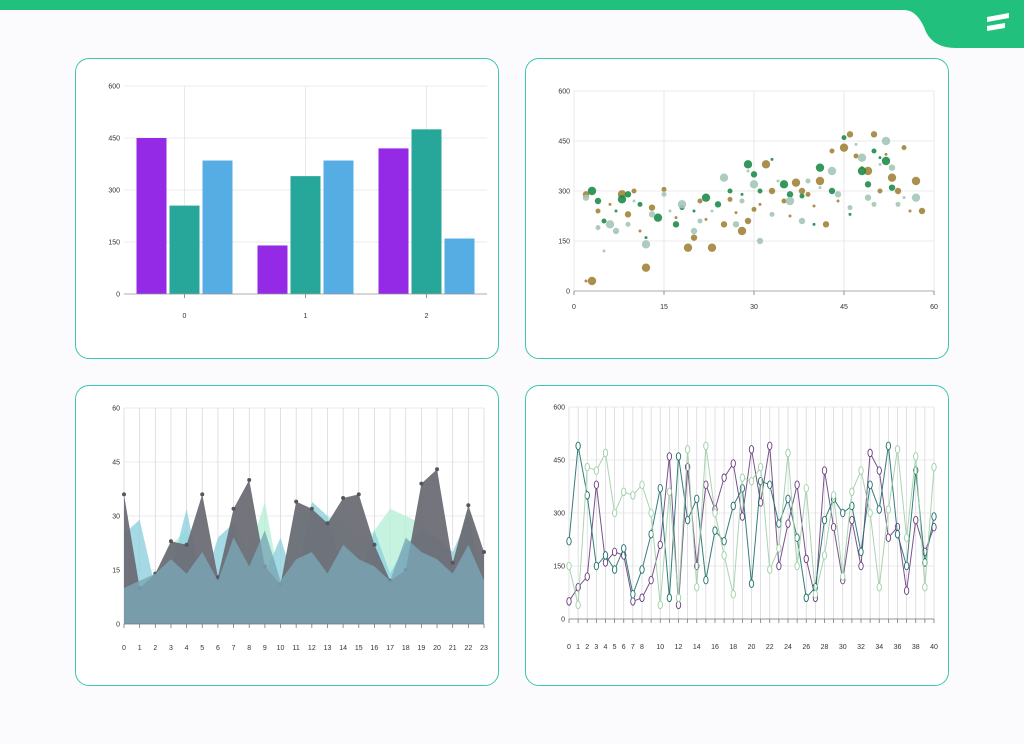 The width and height of the screenshot is (1024, 744). What do you see at coordinates (559, 408) in the screenshot?
I see `y-tick-label: 600` at bounding box center [559, 408].